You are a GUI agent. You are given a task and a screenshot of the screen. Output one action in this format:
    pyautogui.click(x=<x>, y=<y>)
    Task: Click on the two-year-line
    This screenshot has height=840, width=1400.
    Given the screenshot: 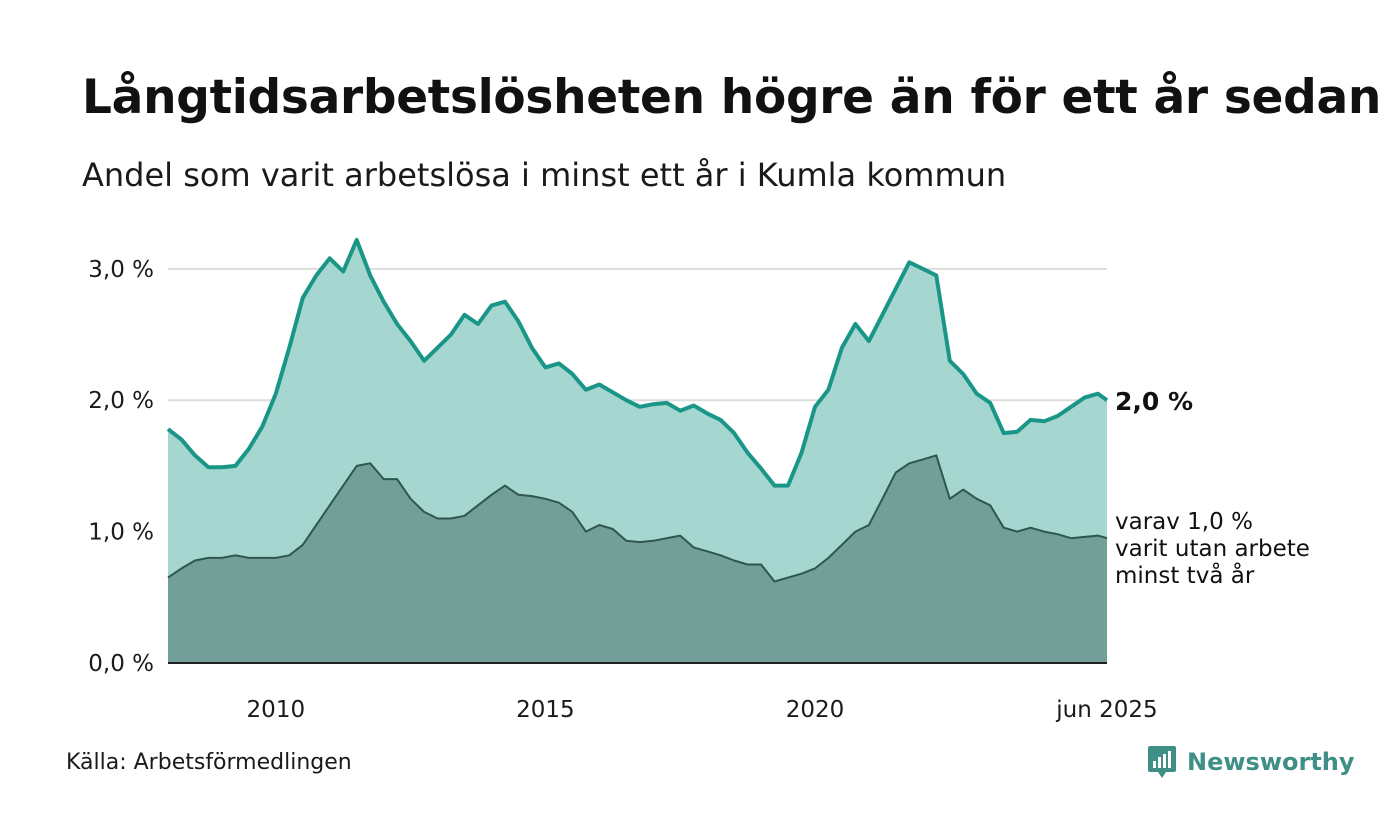 What is the action you would take?
    pyautogui.click(x=637, y=518)
    